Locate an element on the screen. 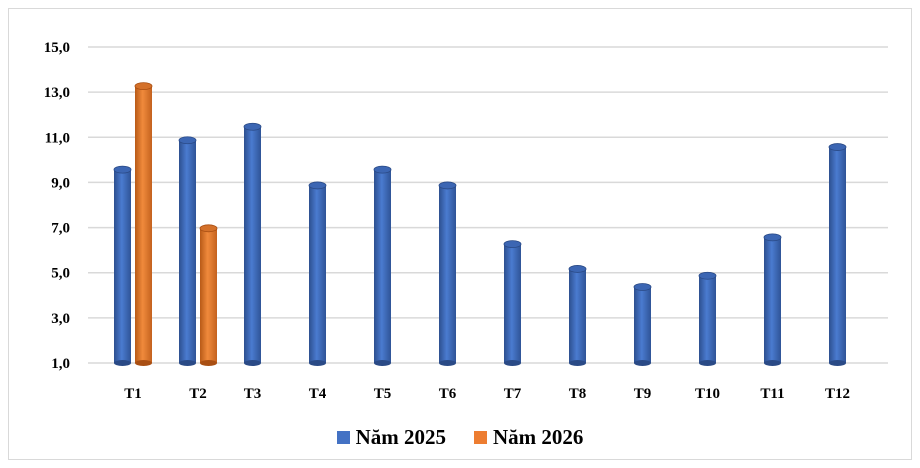 The height and width of the screenshot is (468, 920). legend-swatch-2026 is located at coordinates (480, 437).